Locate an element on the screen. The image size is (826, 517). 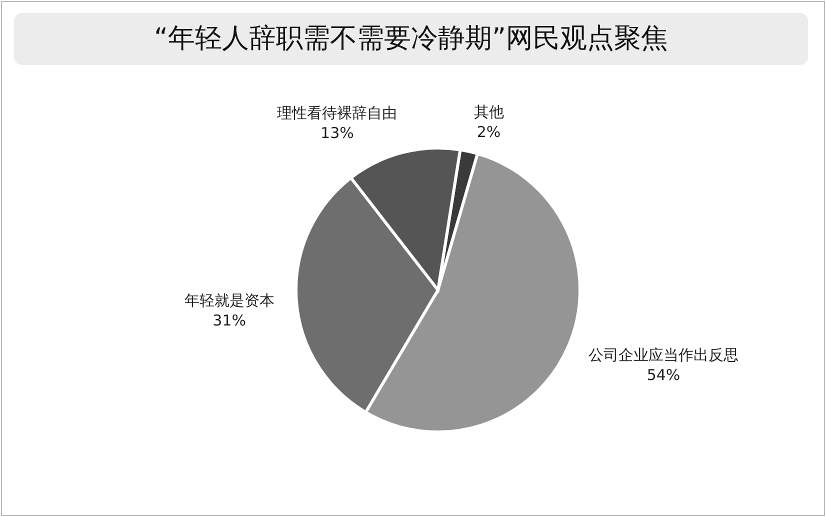
chart-title: “年轻人辞职需不需要冷静期”网民观点聚焦 is located at coordinates (411, 39).